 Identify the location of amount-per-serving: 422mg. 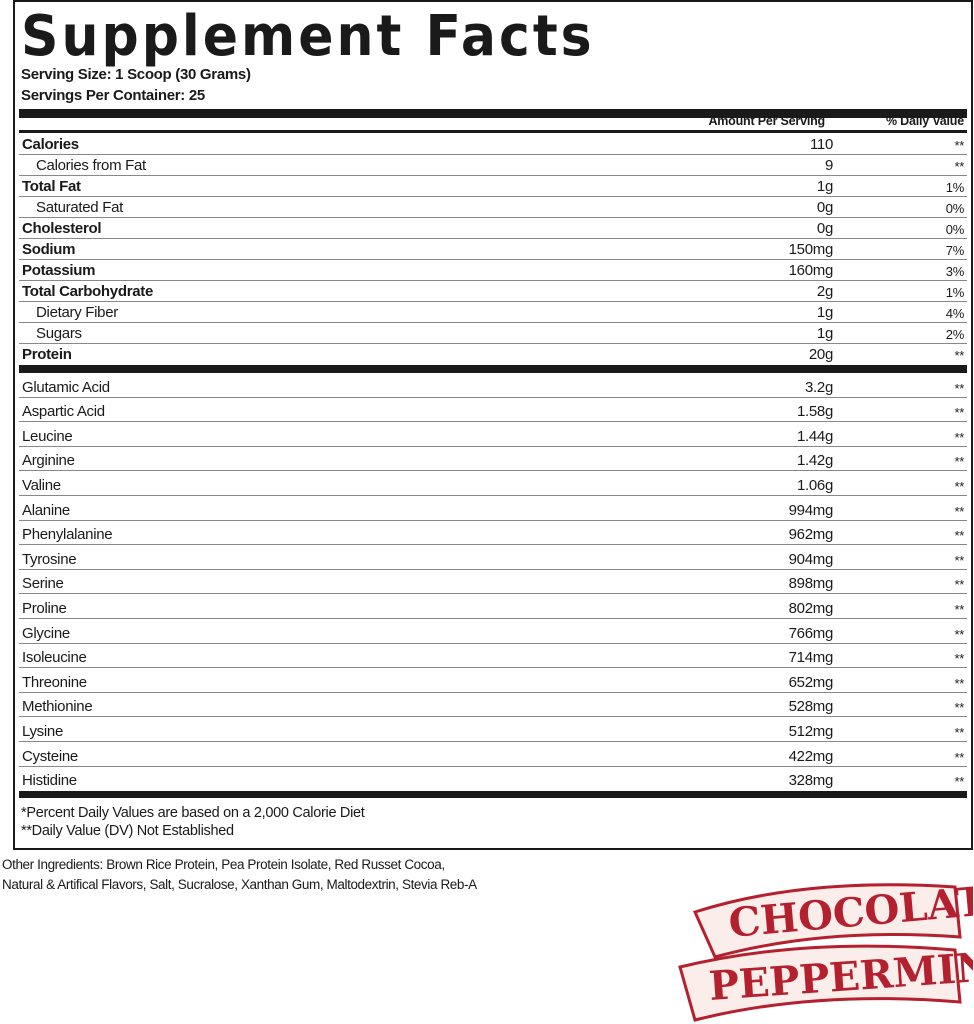
(811, 756).